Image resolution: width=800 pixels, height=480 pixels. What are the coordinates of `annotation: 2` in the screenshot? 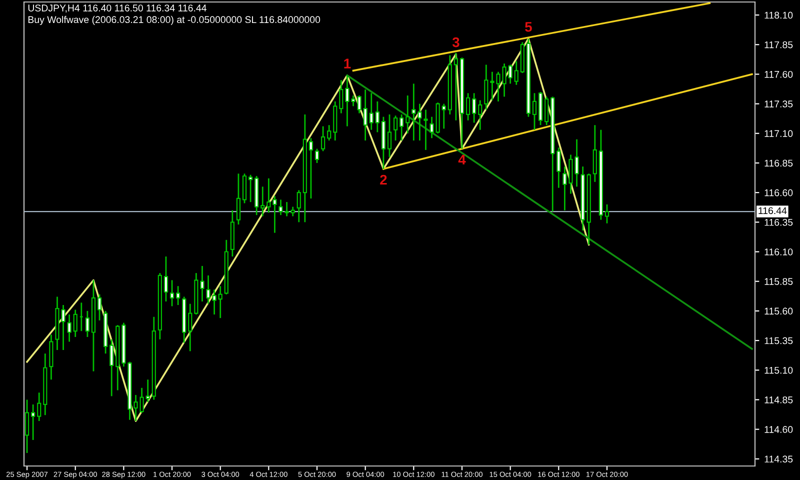 It's located at (383, 179).